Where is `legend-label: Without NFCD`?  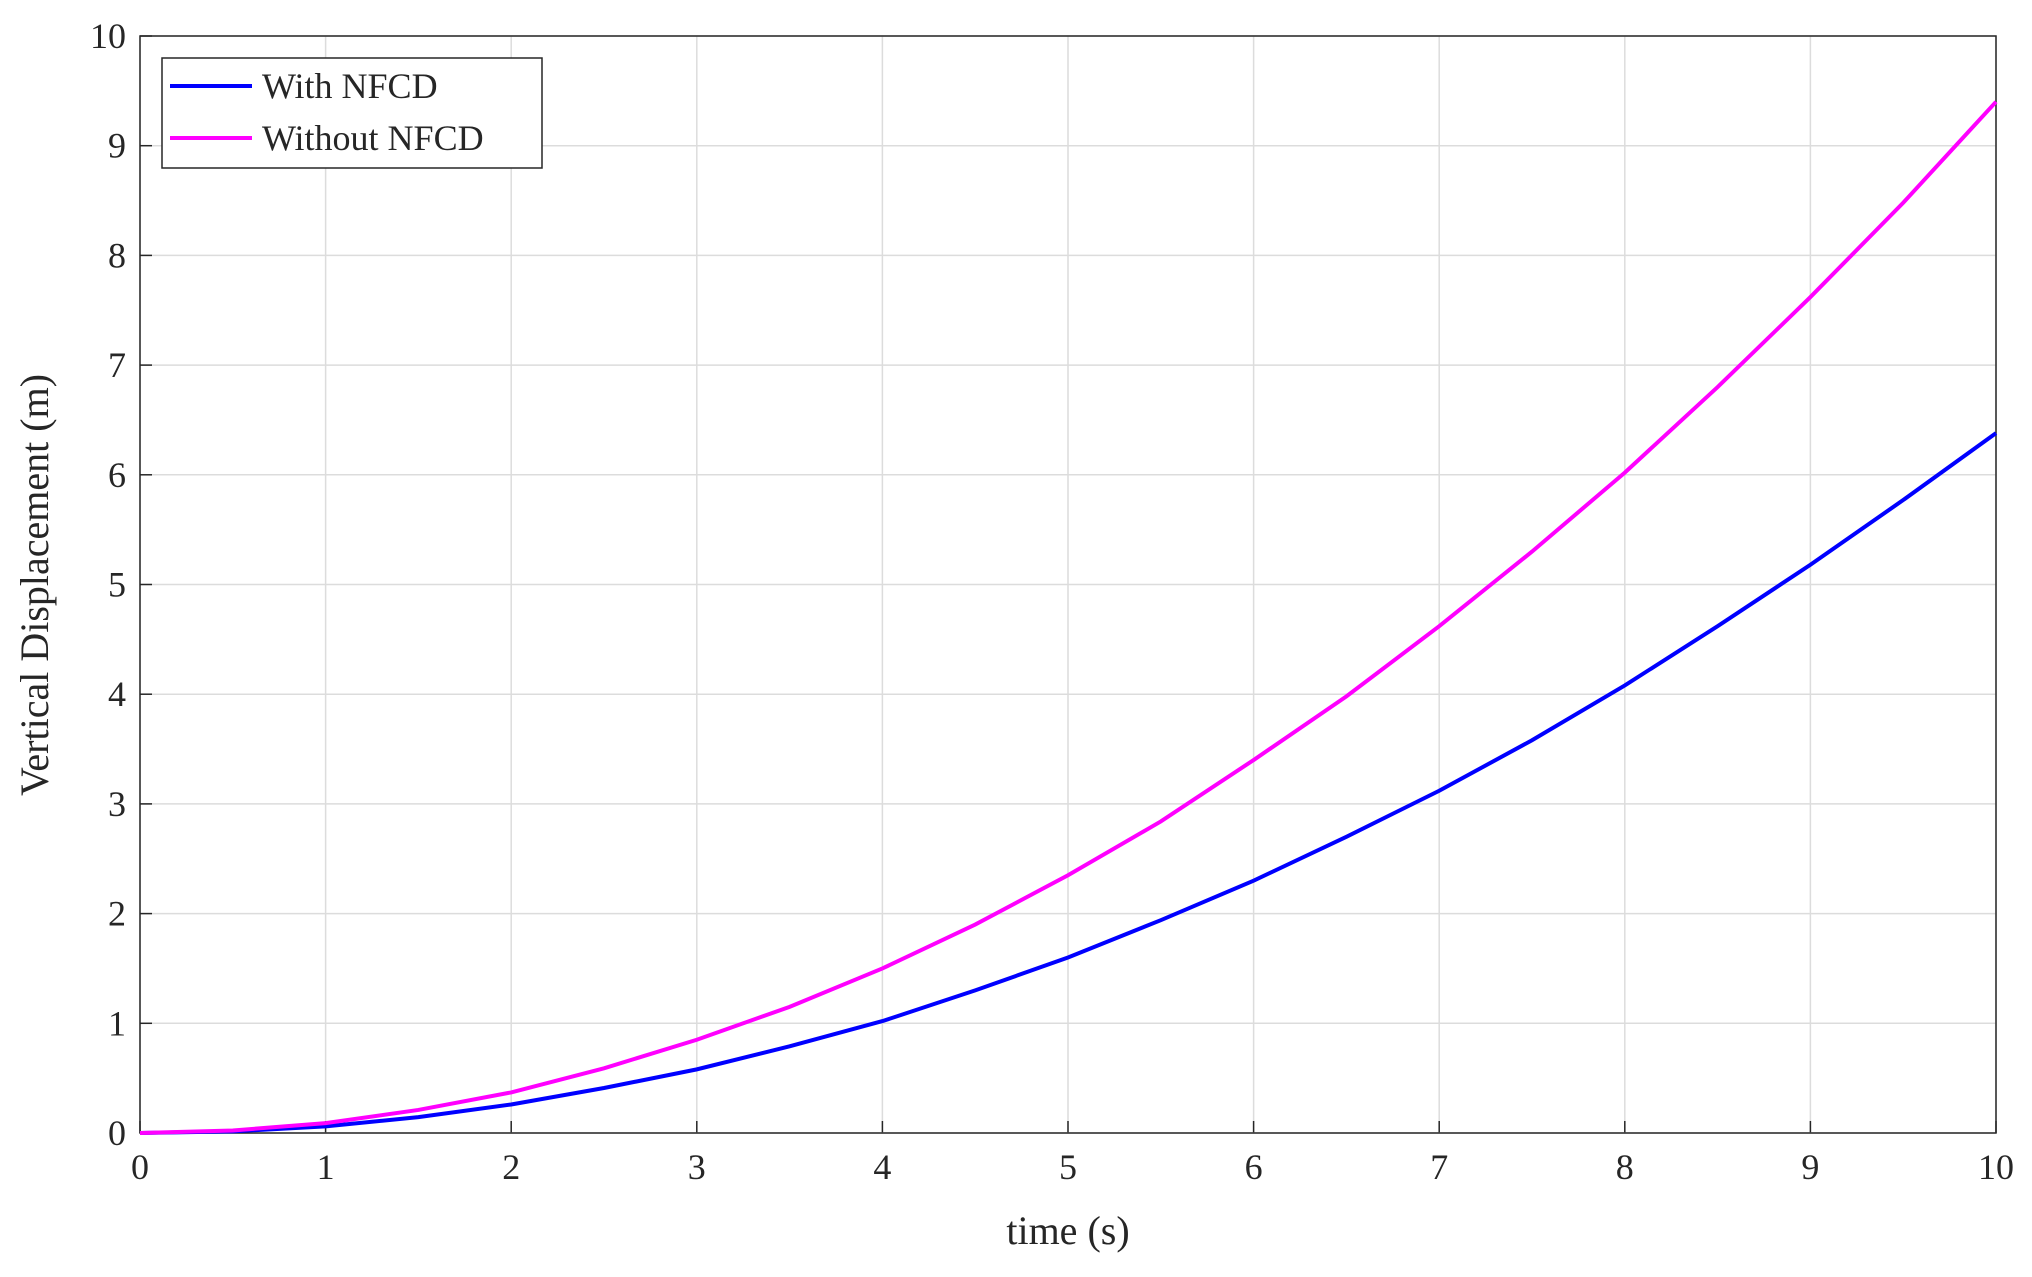 legend-label: Without NFCD is located at coordinates (373, 138).